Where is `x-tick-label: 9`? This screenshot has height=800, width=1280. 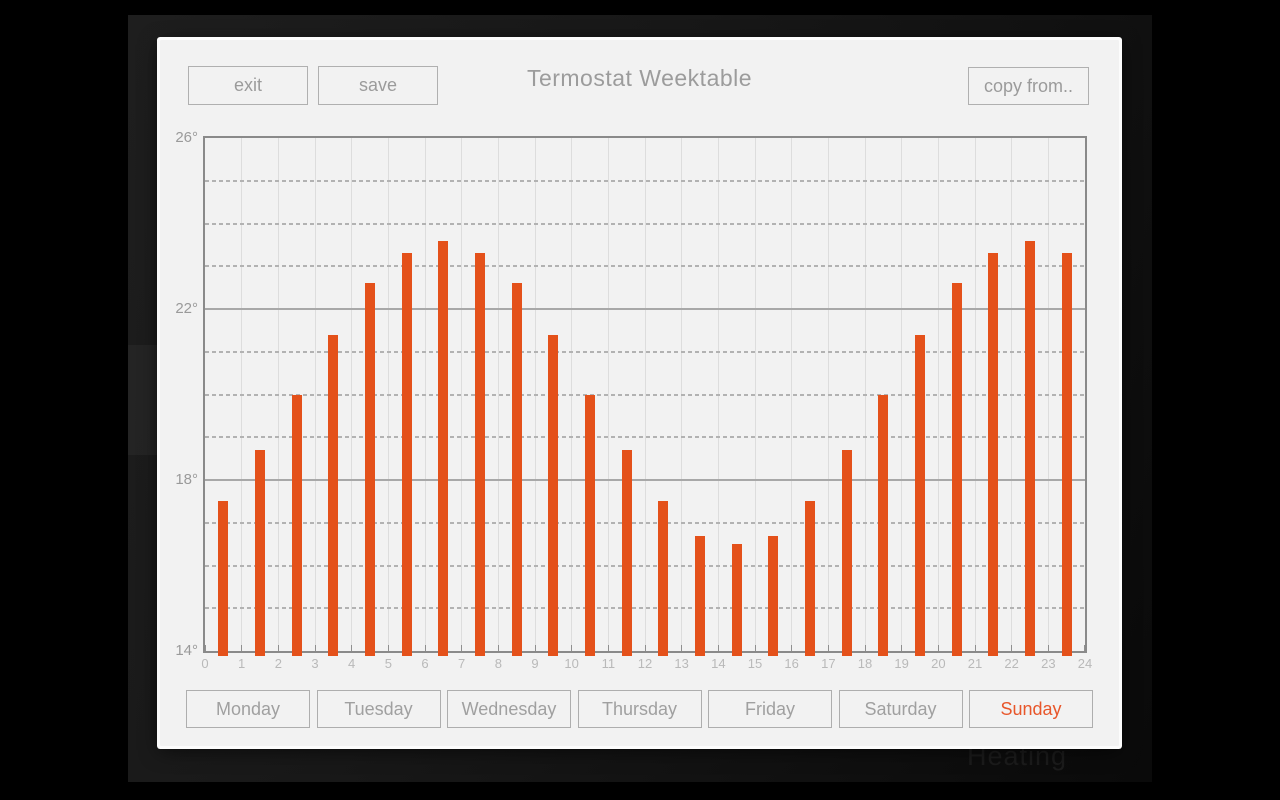 x-tick-label: 9 is located at coordinates (535, 663).